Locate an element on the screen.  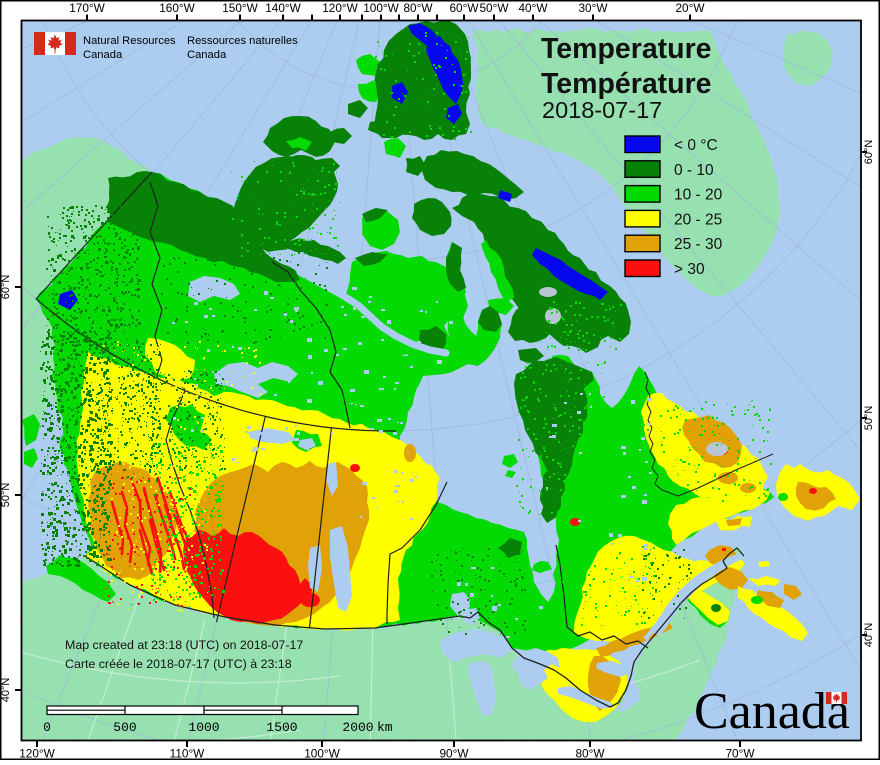
svg-text: 1500 is located at coordinates (281, 727).